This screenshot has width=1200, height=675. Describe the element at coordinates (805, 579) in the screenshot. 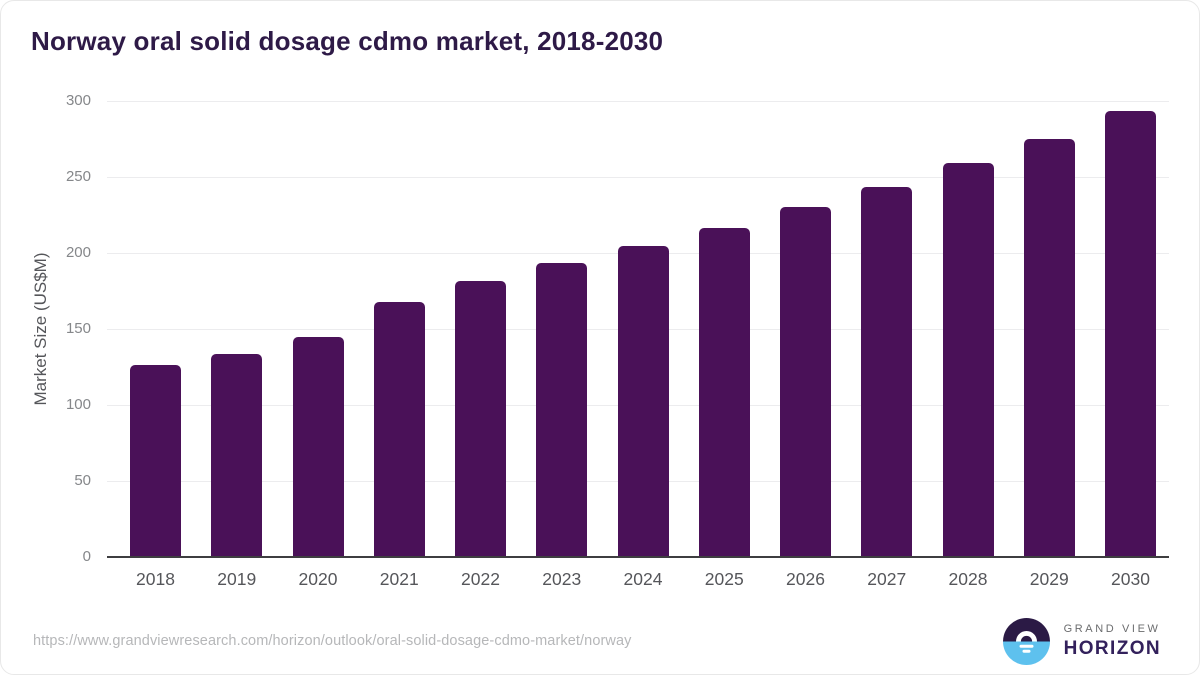

I see `x-tick-label: 2026` at that location.